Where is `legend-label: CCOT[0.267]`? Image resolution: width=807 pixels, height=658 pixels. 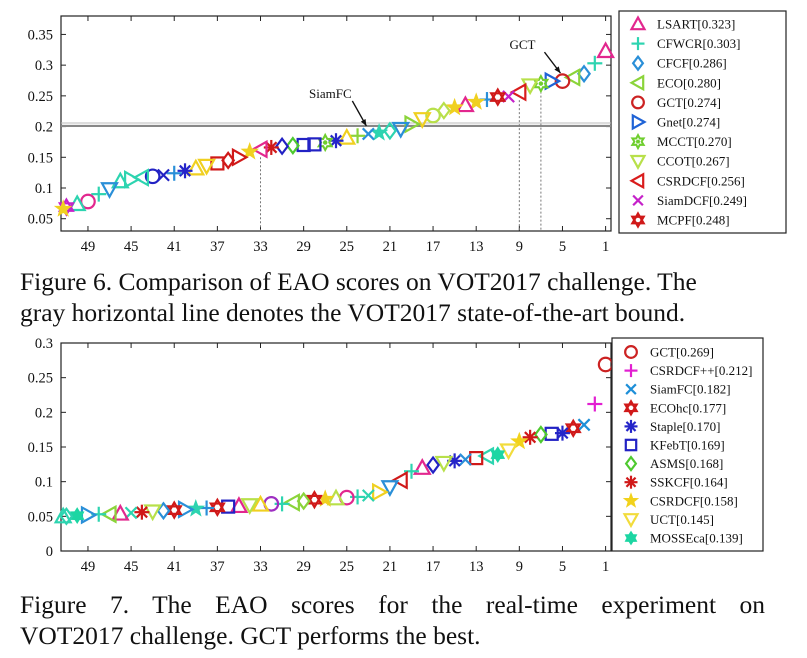
legend-label: CCOT[0.267] is located at coordinates (693, 161).